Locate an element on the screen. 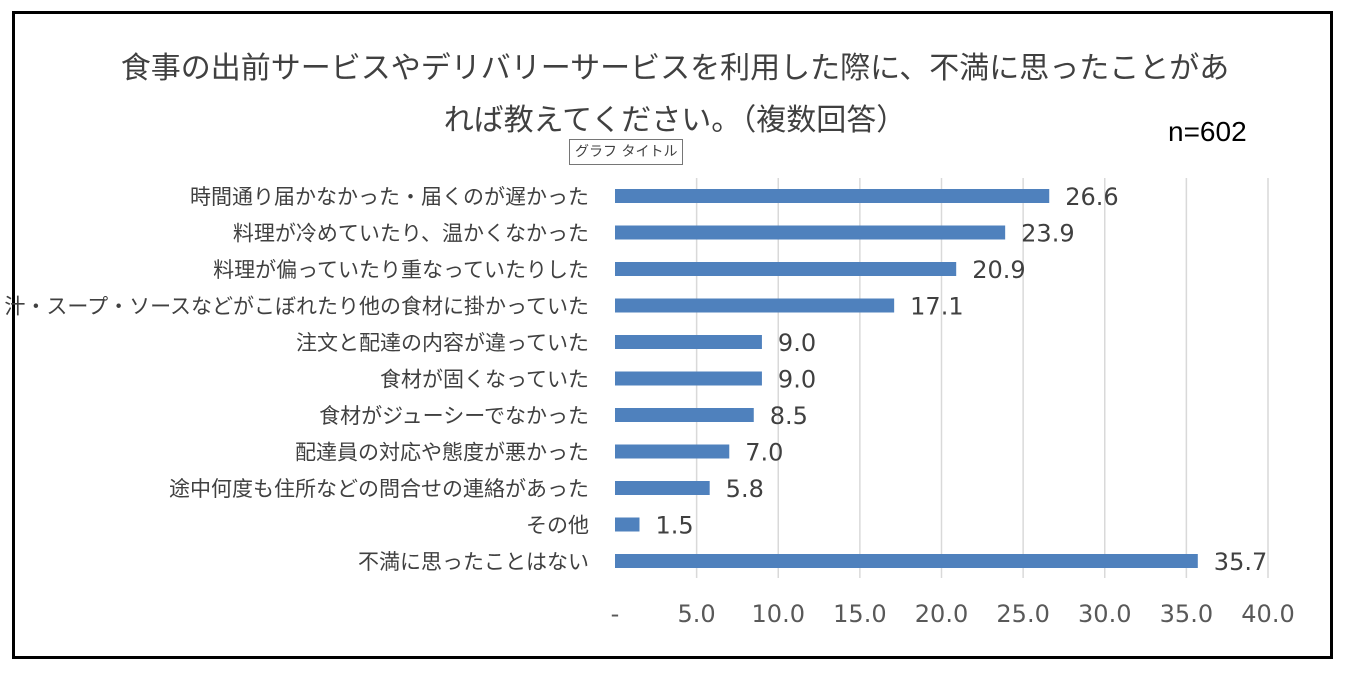  sample-size-label: n=602 is located at coordinates (1207, 131).